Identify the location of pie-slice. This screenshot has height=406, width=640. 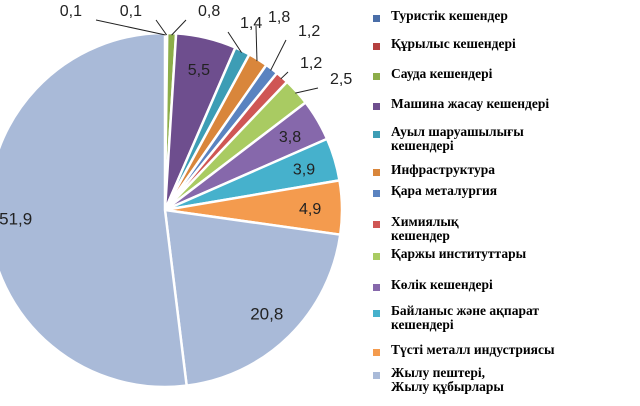
(252, 298).